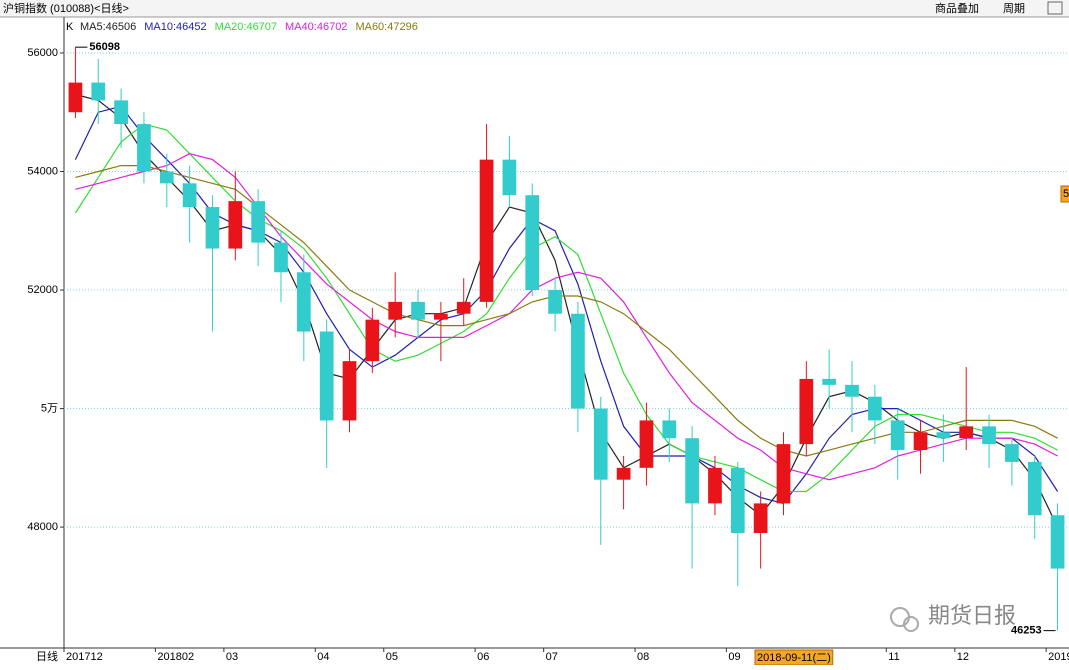  Describe the element at coordinates (323, 657) in the screenshot. I see `x-tick-label: 04` at that location.